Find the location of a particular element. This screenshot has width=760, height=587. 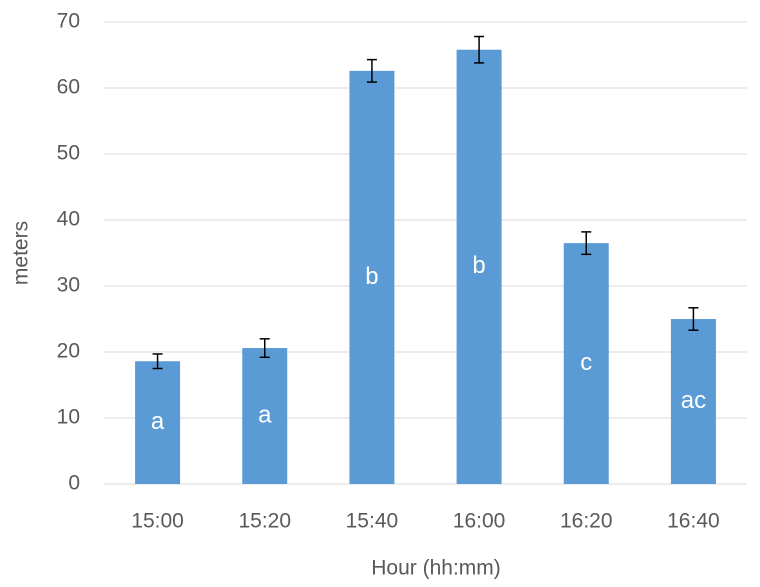

x-tick-label: 16:40 is located at coordinates (693, 521).